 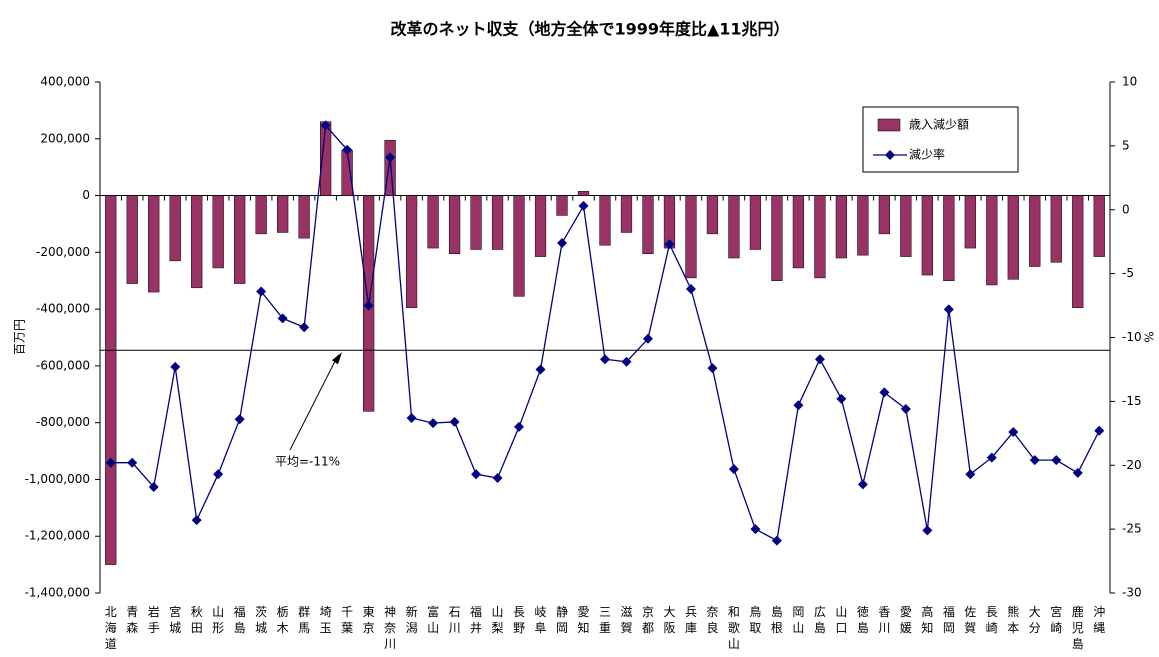 I want to click on legend-label: 歳入減少額, so click(x=939, y=124).